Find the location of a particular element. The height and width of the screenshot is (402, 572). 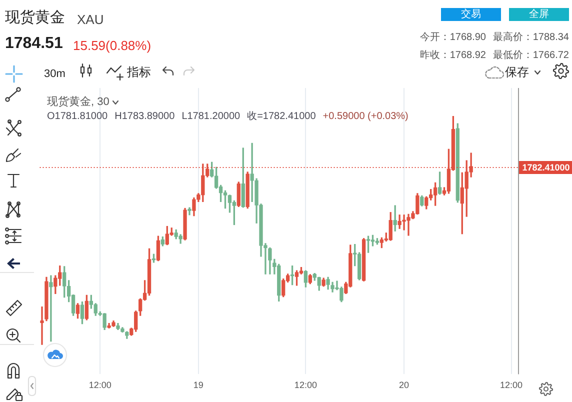

text: 最高价：1788.34 is located at coordinates (530, 37).